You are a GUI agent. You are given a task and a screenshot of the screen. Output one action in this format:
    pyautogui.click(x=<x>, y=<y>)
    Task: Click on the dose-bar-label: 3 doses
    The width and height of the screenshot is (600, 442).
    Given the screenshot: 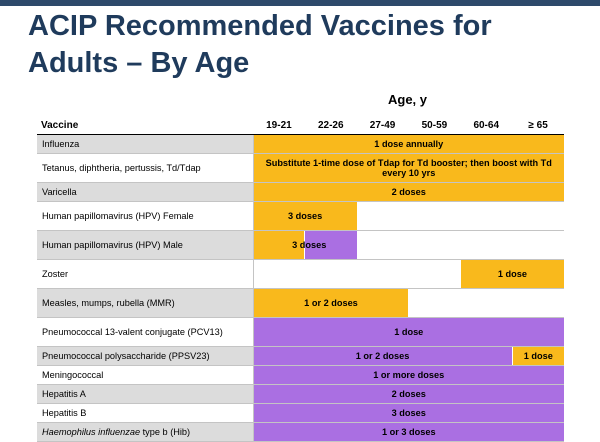 What is the action you would take?
    pyautogui.click(x=309, y=245)
    